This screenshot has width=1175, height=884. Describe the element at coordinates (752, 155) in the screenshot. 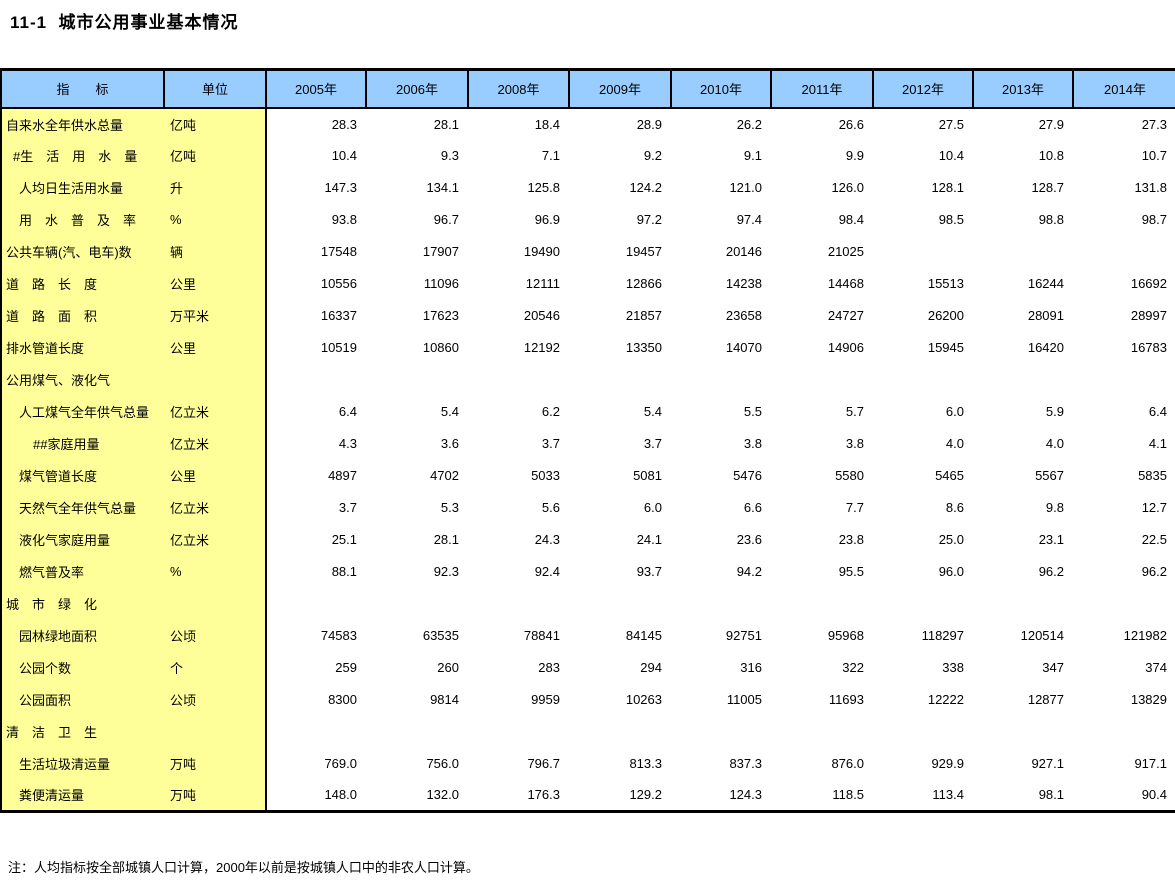

I see `value-cell: 9.1` at that location.